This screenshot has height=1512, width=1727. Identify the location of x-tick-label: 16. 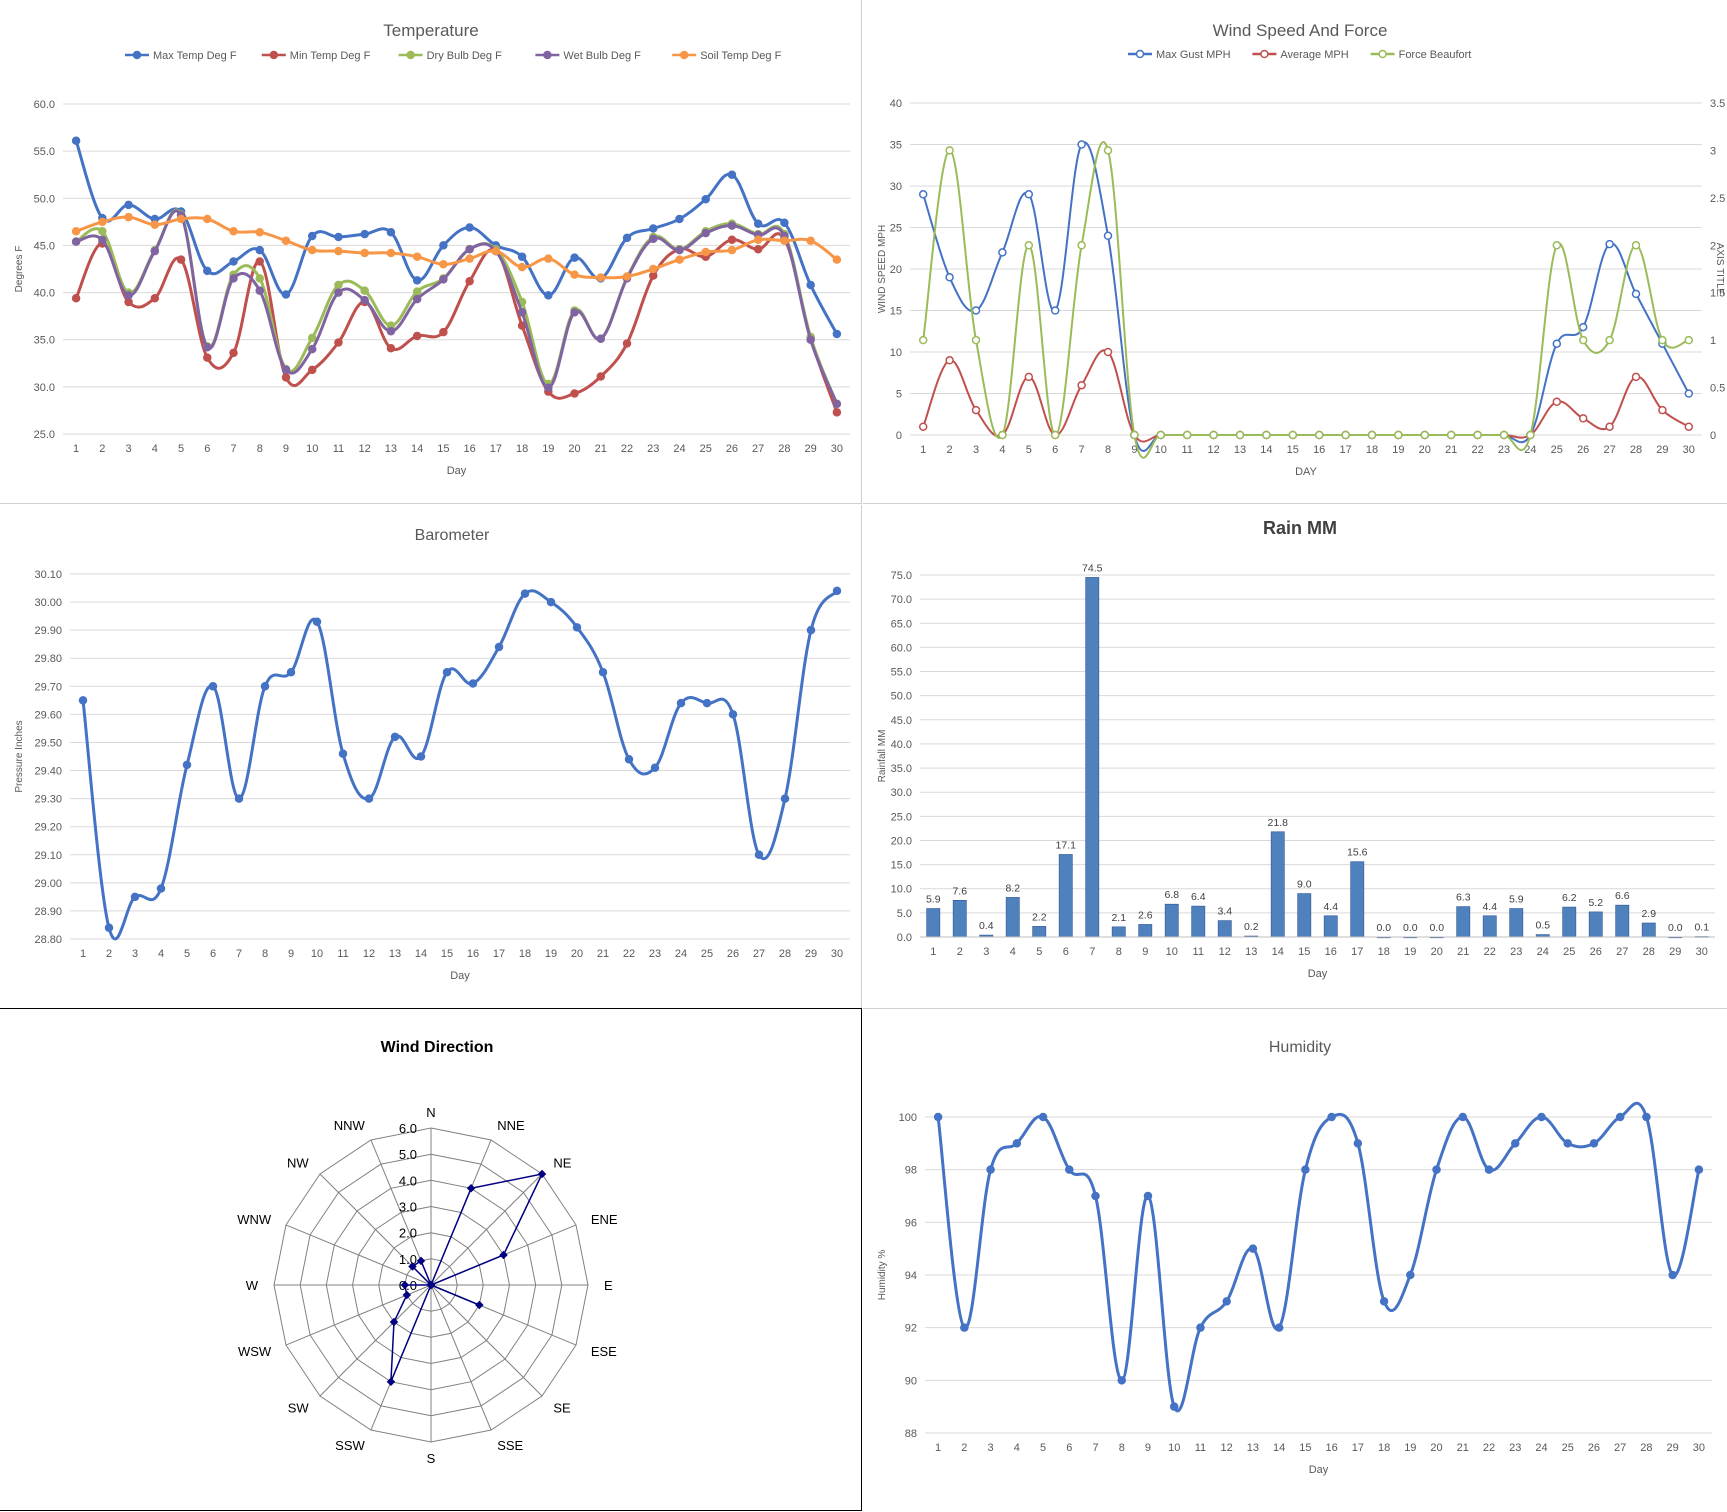
(1331, 1448).